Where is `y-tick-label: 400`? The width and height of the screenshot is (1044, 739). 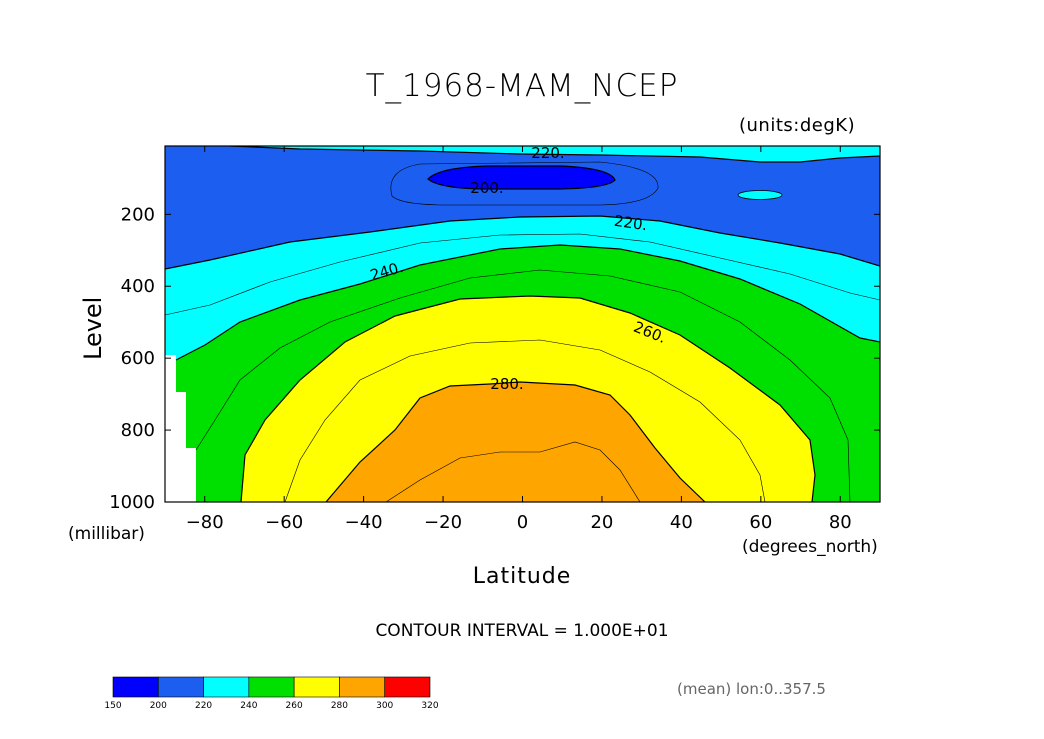
y-tick-label: 400 is located at coordinates (138, 286).